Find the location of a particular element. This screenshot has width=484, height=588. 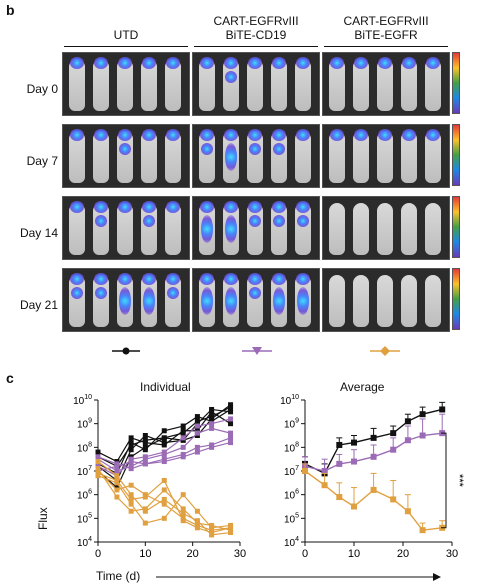

x-tick-label: 10 is located at coordinates (354, 554).